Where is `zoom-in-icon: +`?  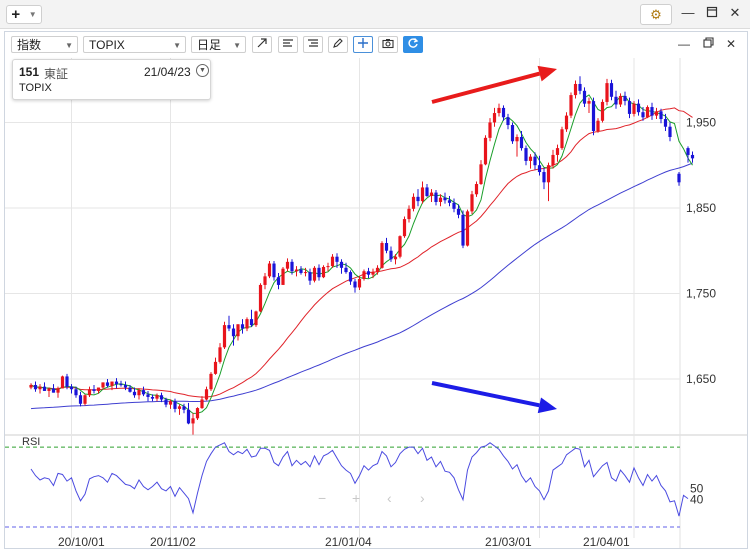
zoom-in-icon: + is located at coordinates (356, 498).